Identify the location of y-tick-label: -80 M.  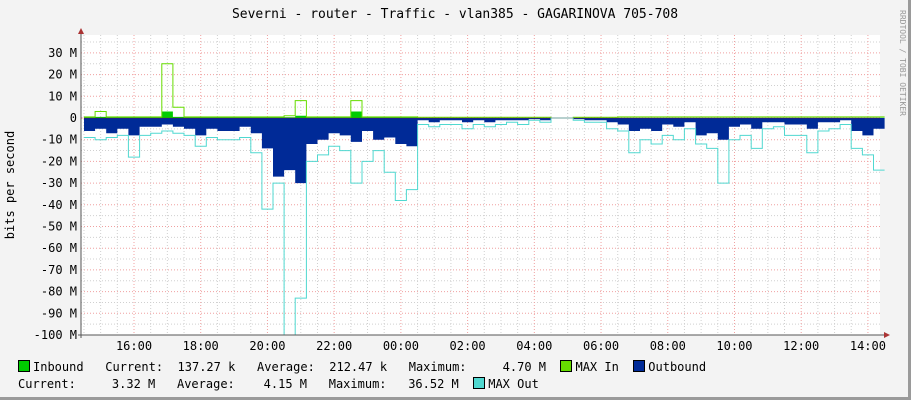
(59, 292).